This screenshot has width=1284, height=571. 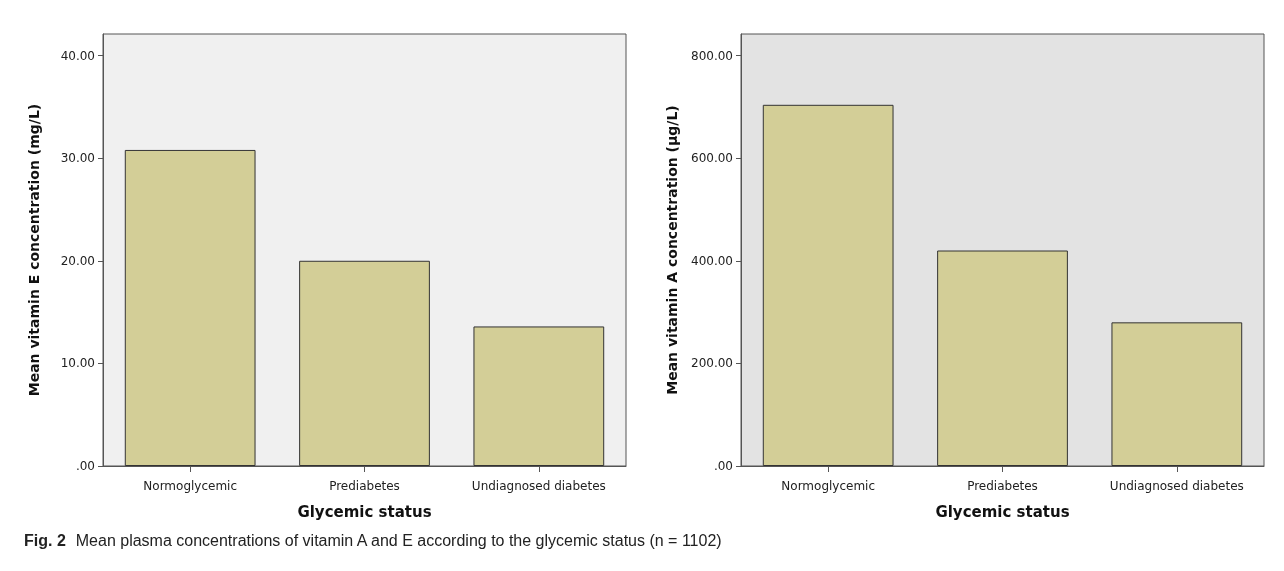 I want to click on y-tick-label: 400.00, so click(x=712, y=260).